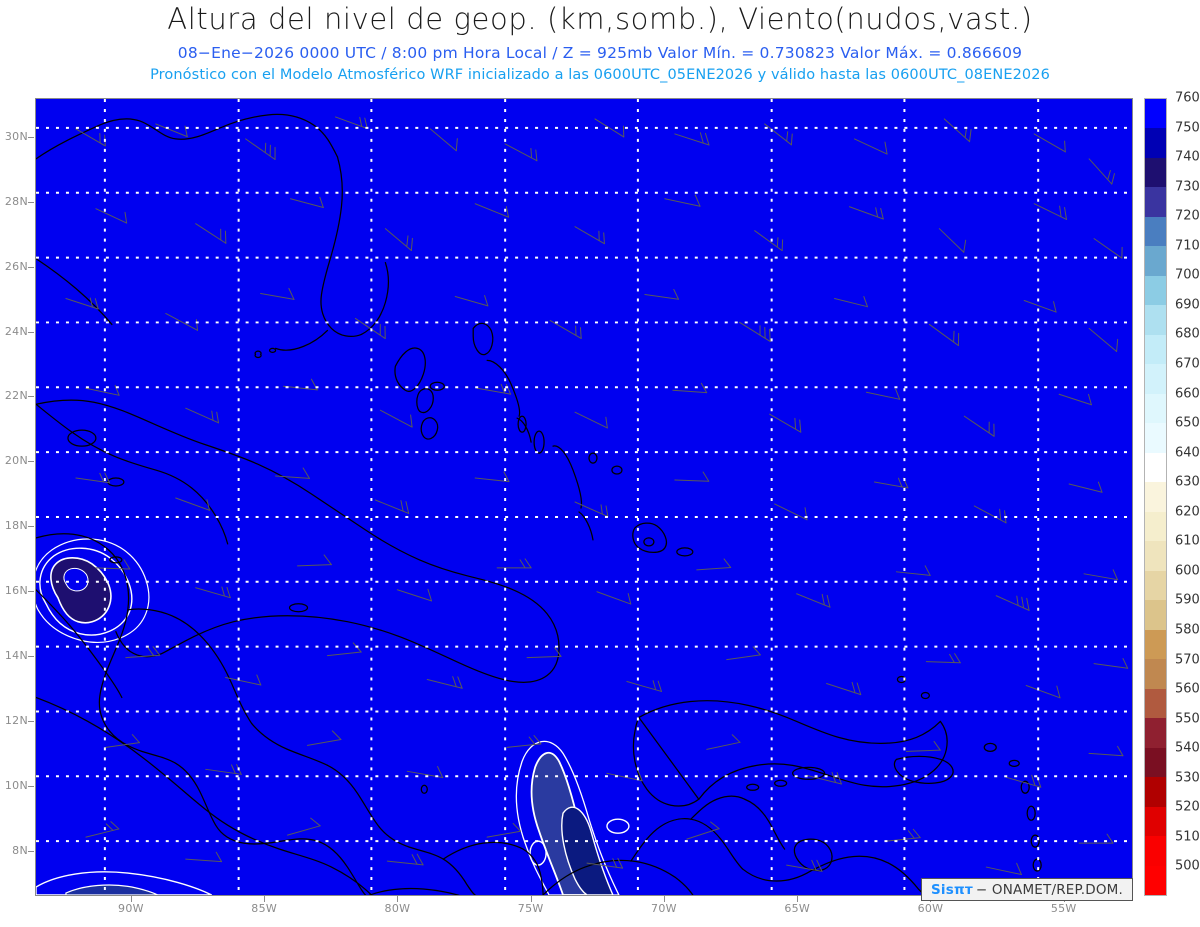 The height and width of the screenshot is (927, 1200). Describe the element at coordinates (16, 461) in the screenshot. I see `lat-tick-label: 20N` at that location.